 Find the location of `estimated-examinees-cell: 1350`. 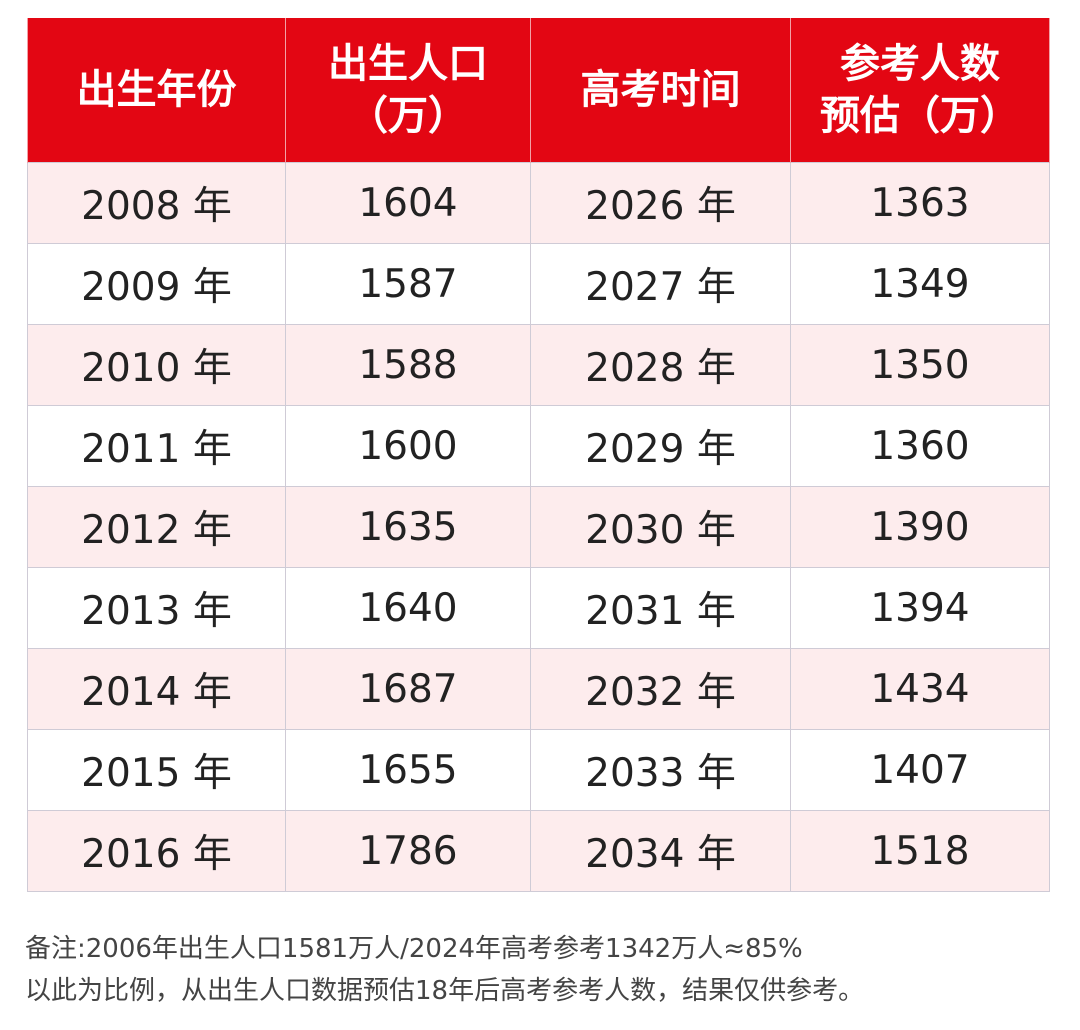

estimated-examinees-cell: 1350 is located at coordinates (920, 365).